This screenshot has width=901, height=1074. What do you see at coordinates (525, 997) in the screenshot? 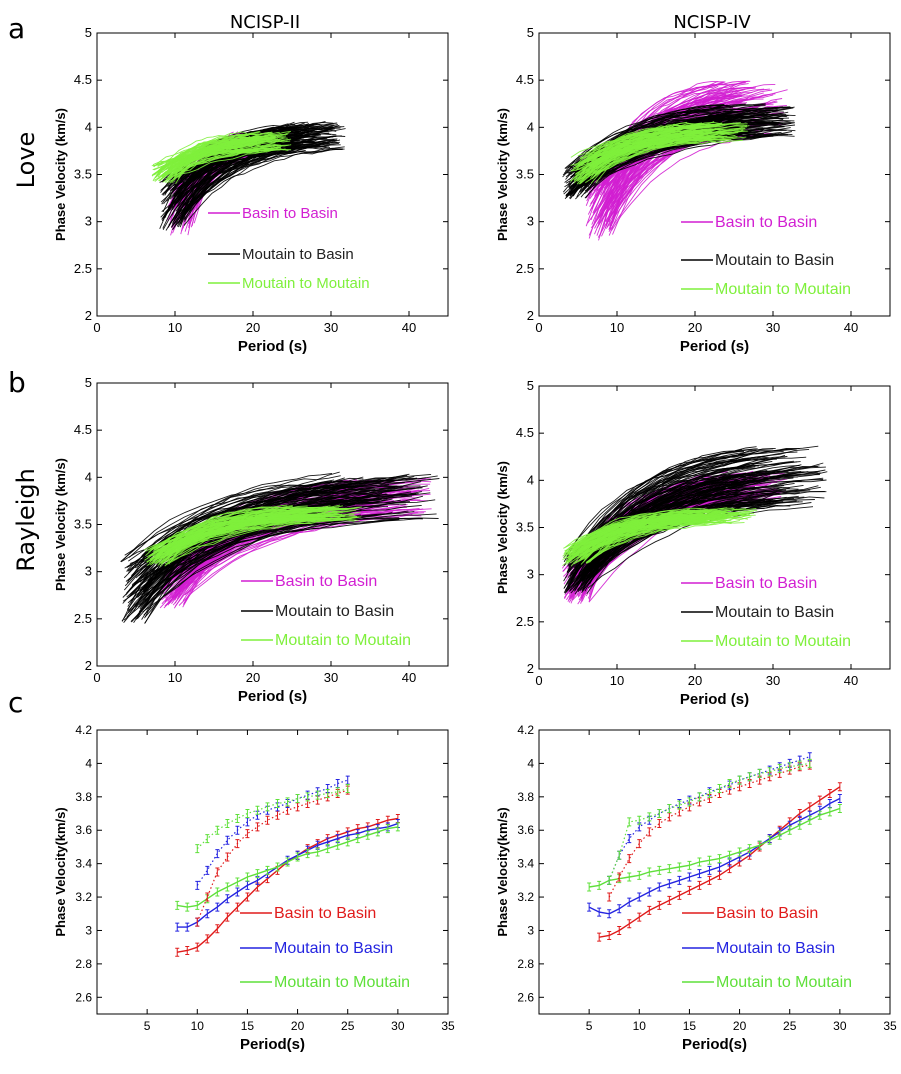
I see `y-tick-label: 2.6` at bounding box center [525, 997].